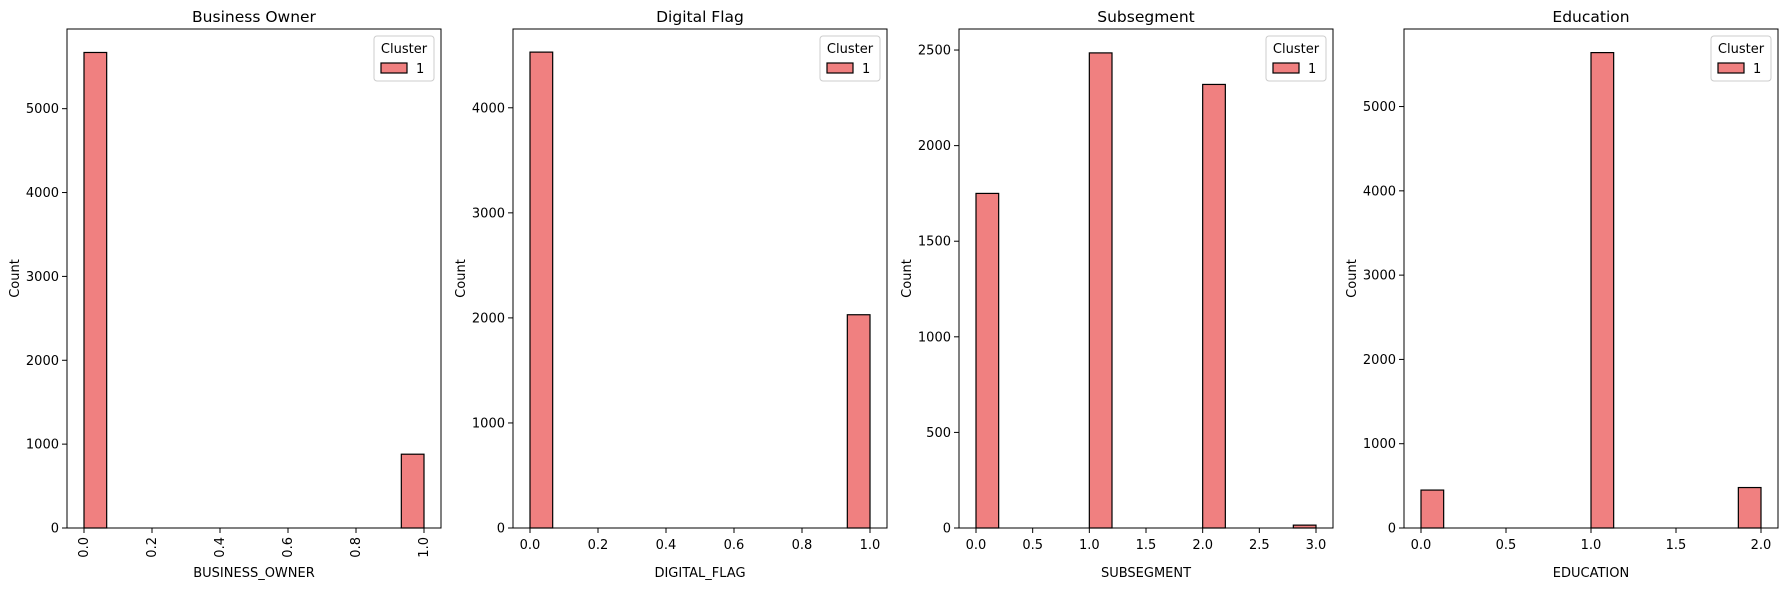 This screenshot has width=1790, height=590. Describe the element at coordinates (700, 17) in the screenshot. I see `chart-title: Digital Flag` at that location.